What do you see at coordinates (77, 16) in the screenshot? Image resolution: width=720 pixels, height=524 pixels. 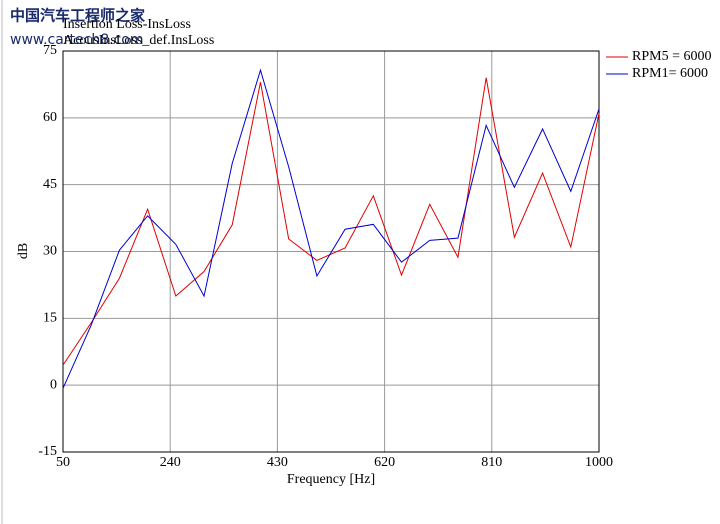 I see `watermark: 中国汽车工程师之家` at bounding box center [77, 16].